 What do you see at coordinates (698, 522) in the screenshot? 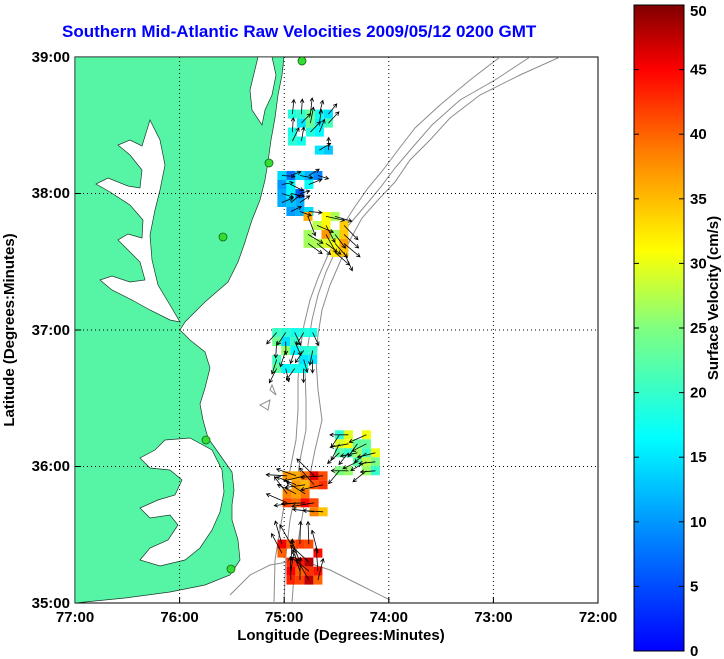
I see `colorbar-tick-label: 10` at bounding box center [698, 522].